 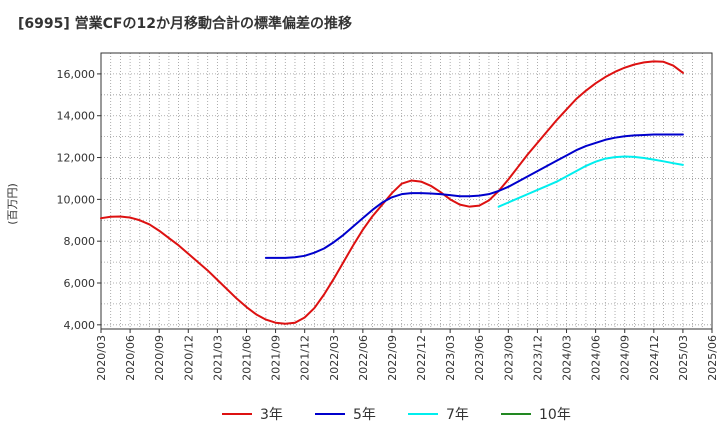 What do you see at coordinates (457, 415) in the screenshot?
I see `legend-label-2: 7年` at bounding box center [457, 415].